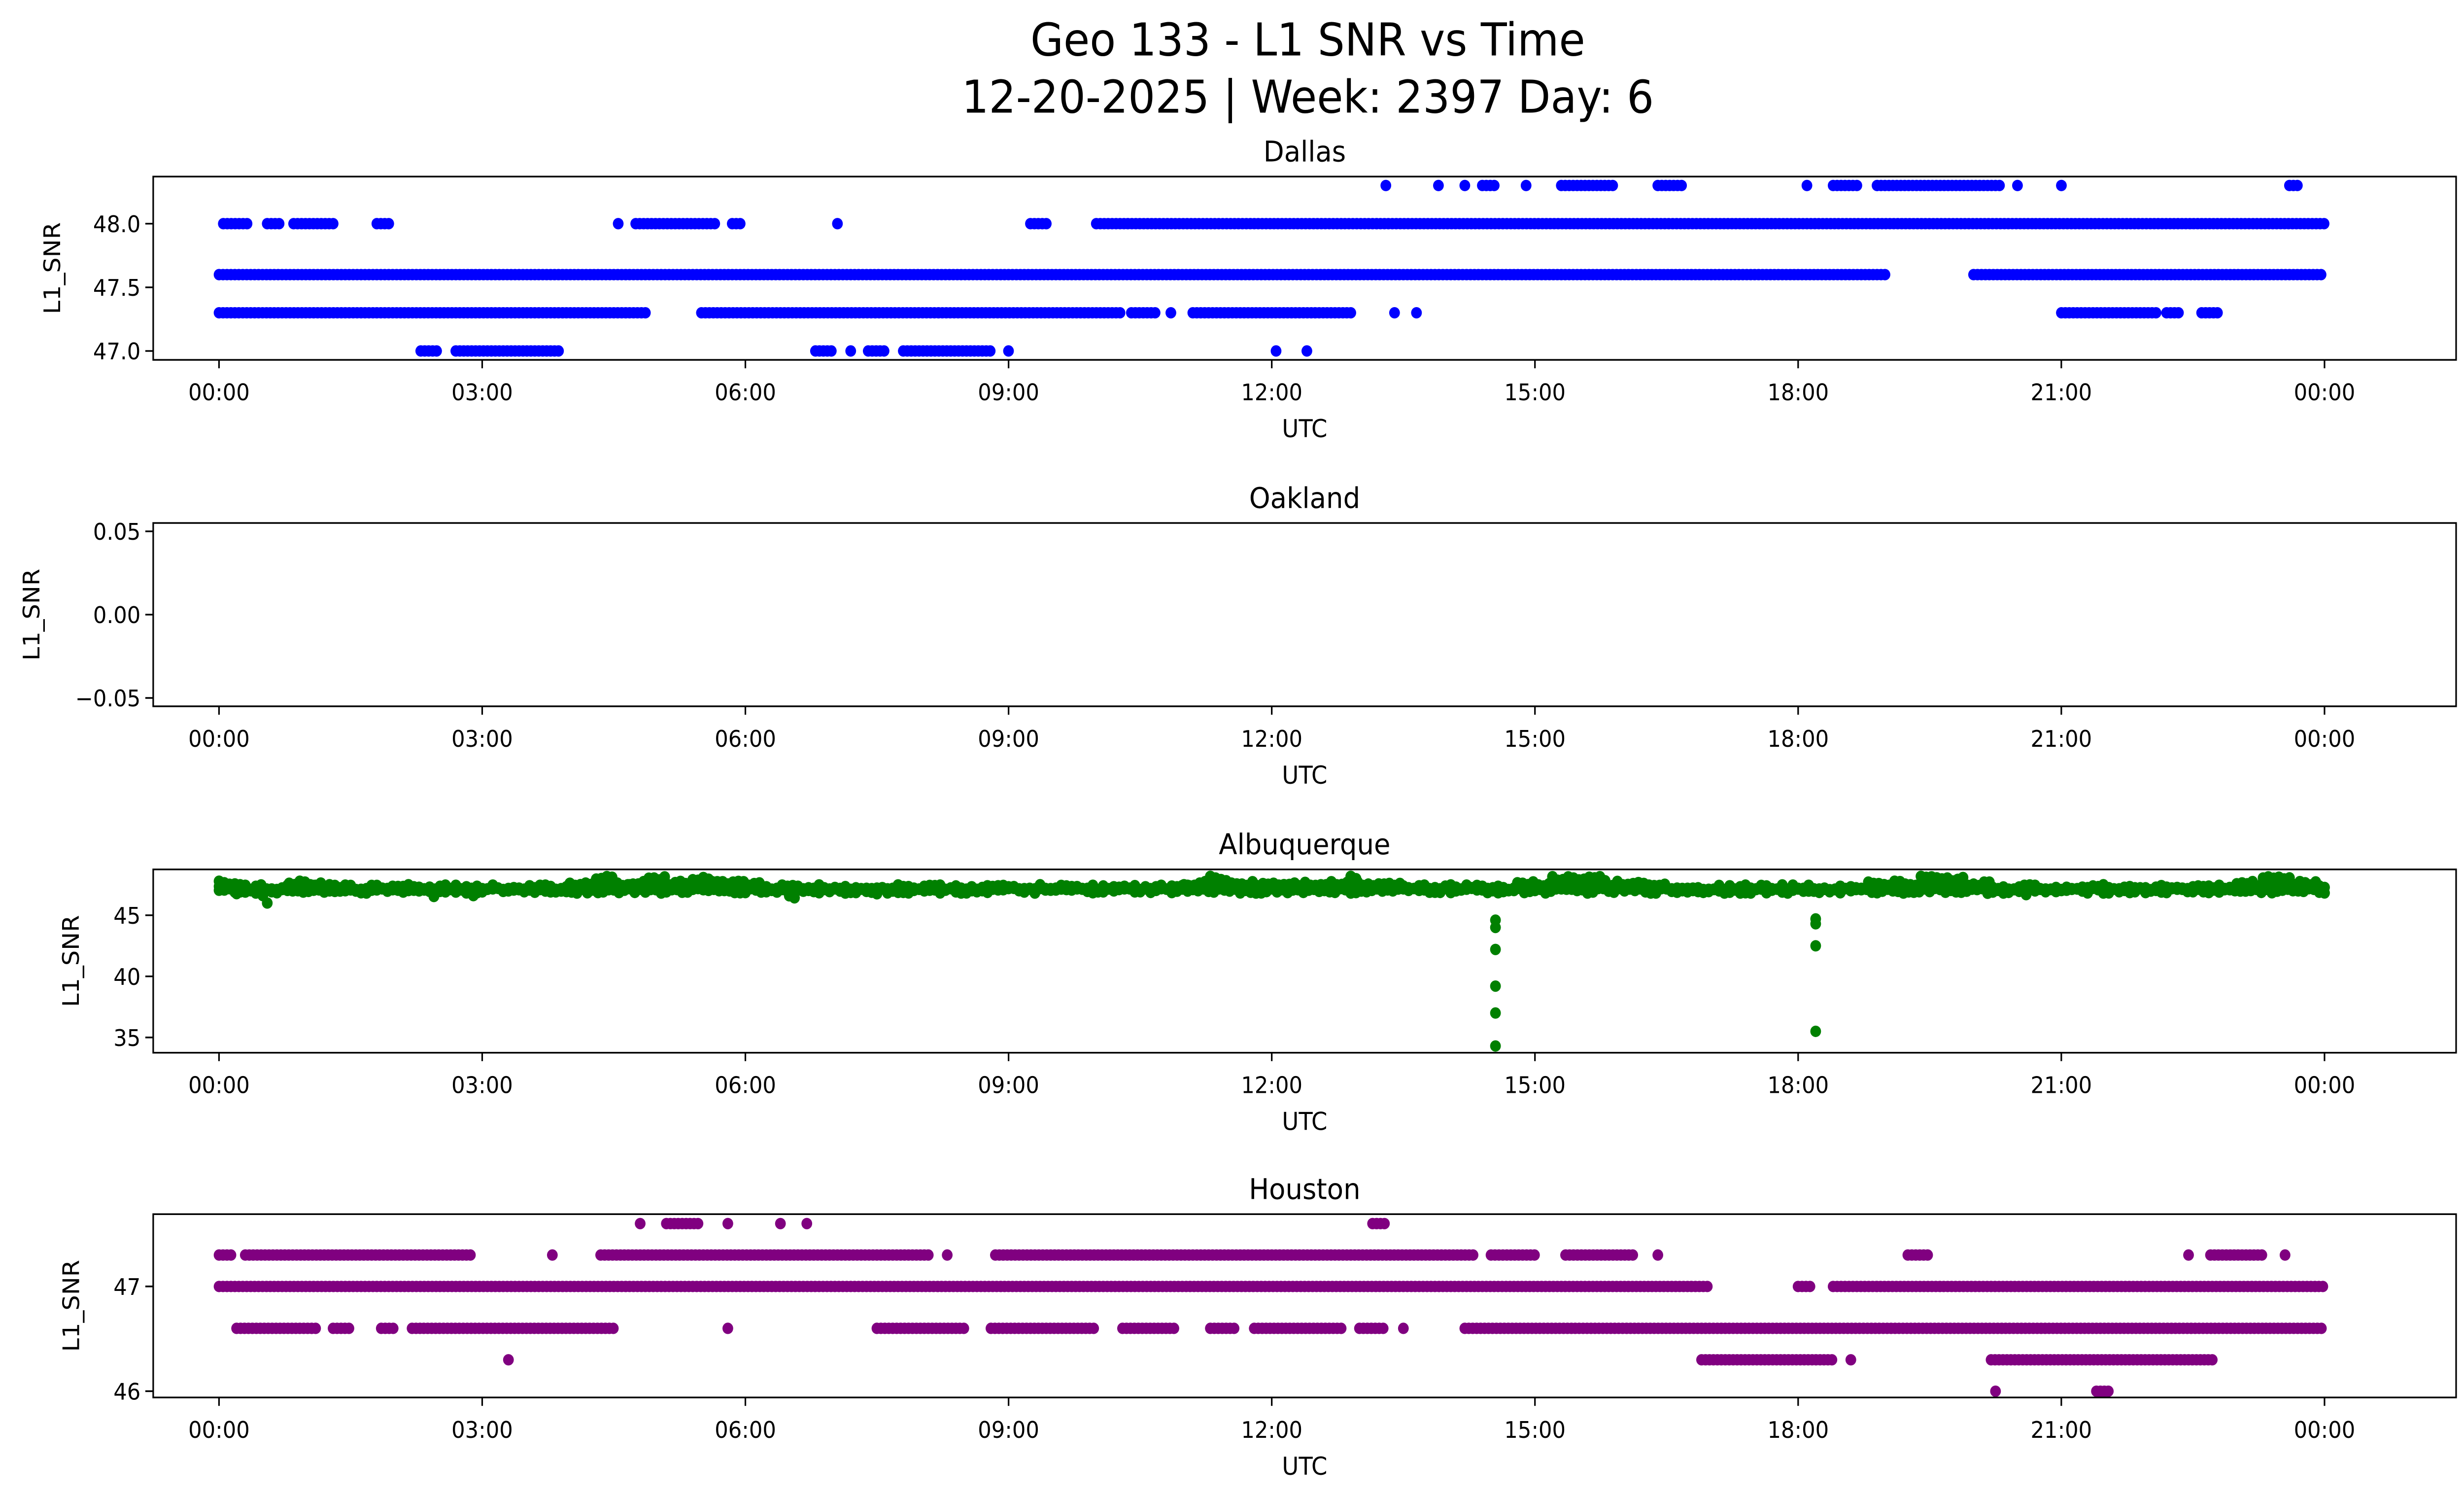 The image size is (2464, 1495). Describe the element at coordinates (126, 1287) in the screenshot. I see `y-tick-label: 47` at that location.